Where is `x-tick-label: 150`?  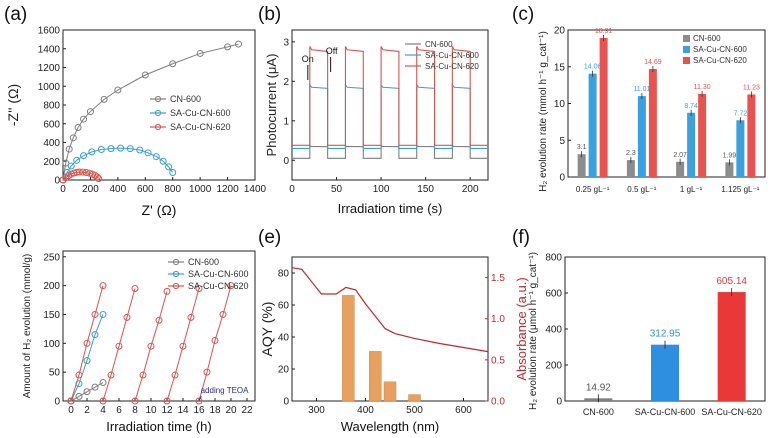
x-tick-label: 150 is located at coordinates (425, 189).